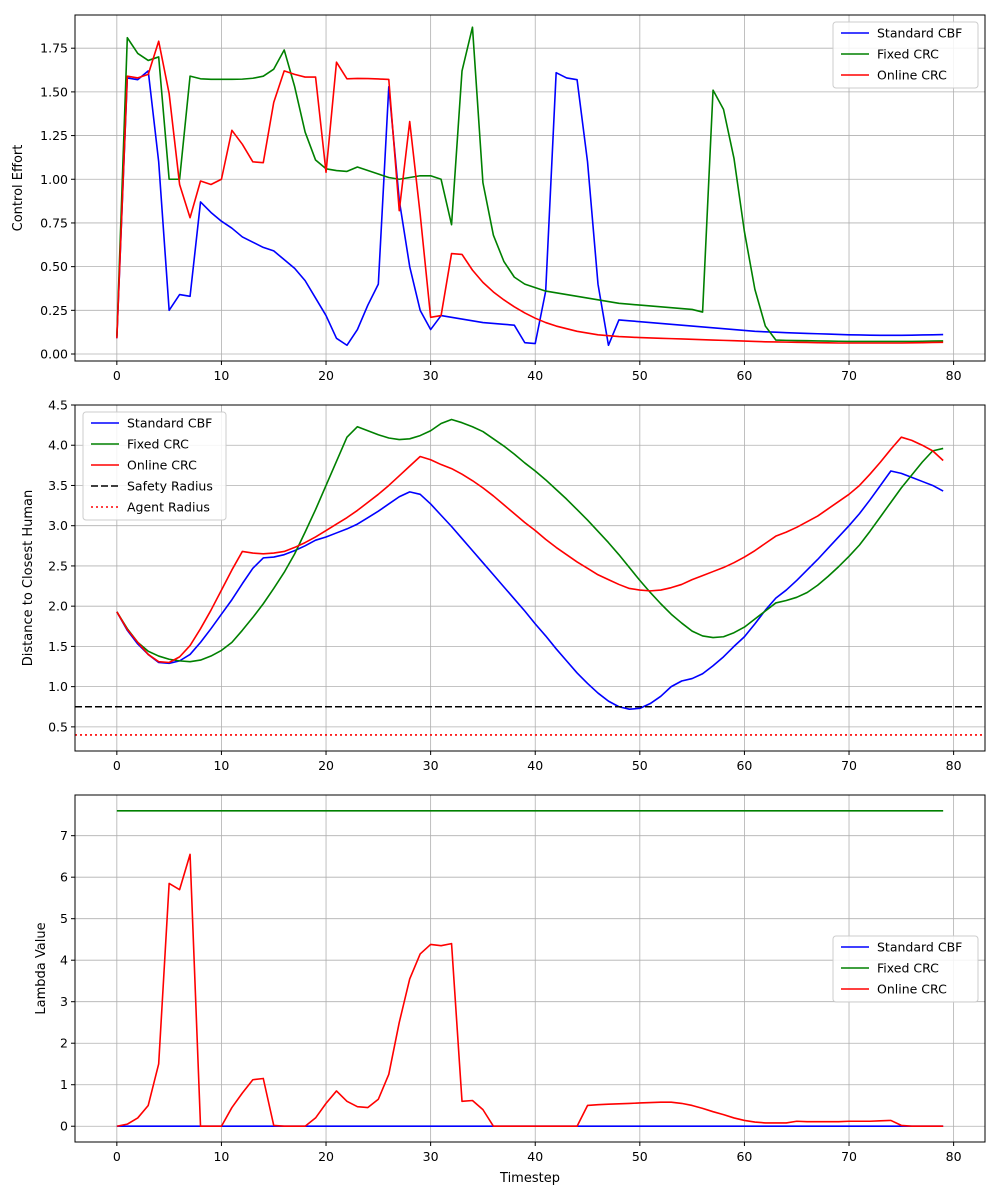 The height and width of the screenshot is (1200, 1000). I want to click on chart-3-legend-label: Online CRC, so click(912, 989).